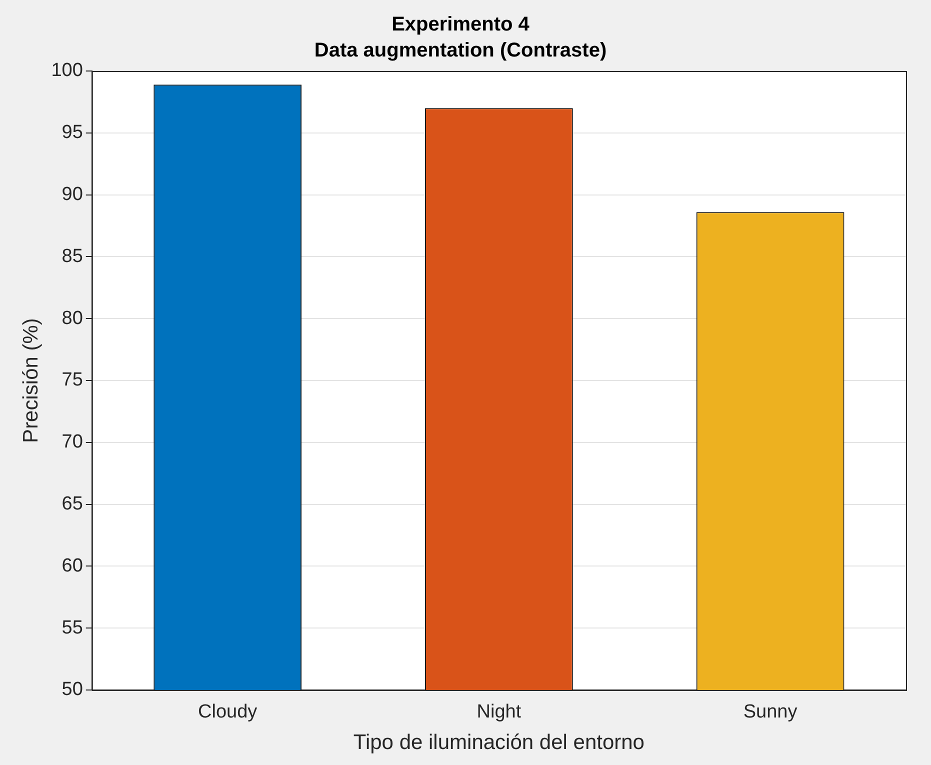 Image resolution: width=931 pixels, height=765 pixels. Describe the element at coordinates (72, 504) in the screenshot. I see `y-tick-label: 65` at that location.